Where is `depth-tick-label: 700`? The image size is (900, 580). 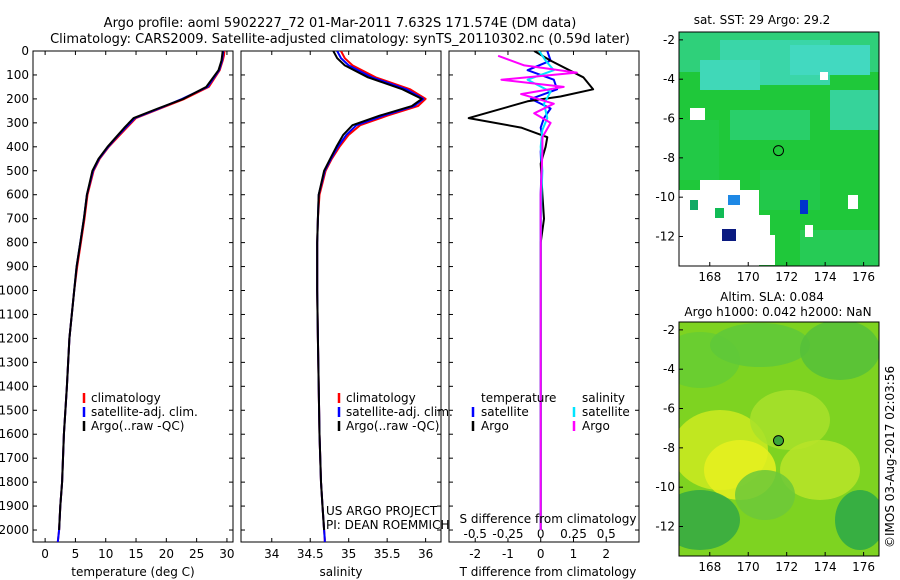 depth-tick-label: 700 is located at coordinates (17, 219).